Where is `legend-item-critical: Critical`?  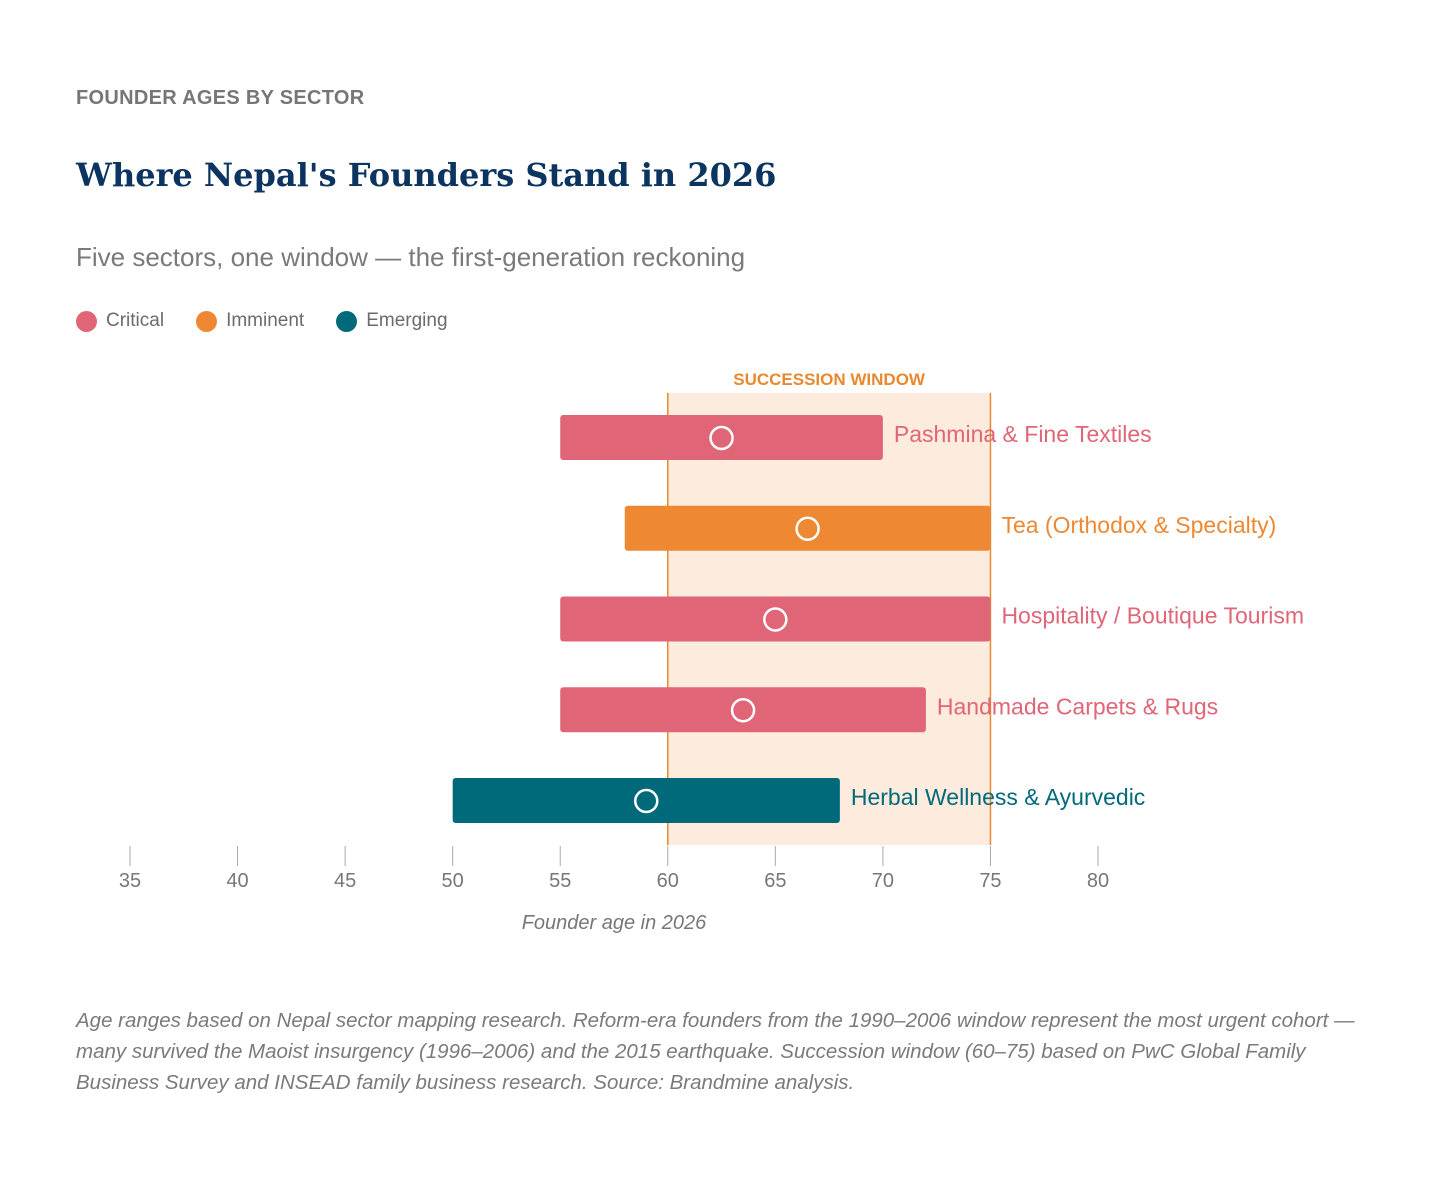
legend-item-critical: Critical is located at coordinates (120, 321).